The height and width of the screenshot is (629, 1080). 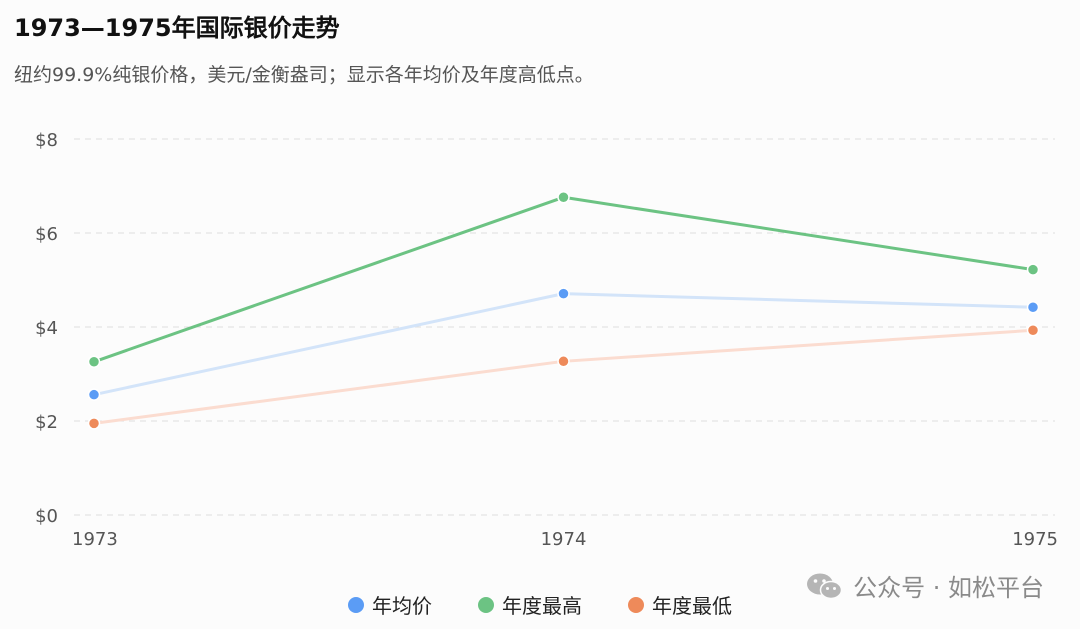 I want to click on chart-title: 1973—1975年国际银价走势, so click(x=177, y=28).